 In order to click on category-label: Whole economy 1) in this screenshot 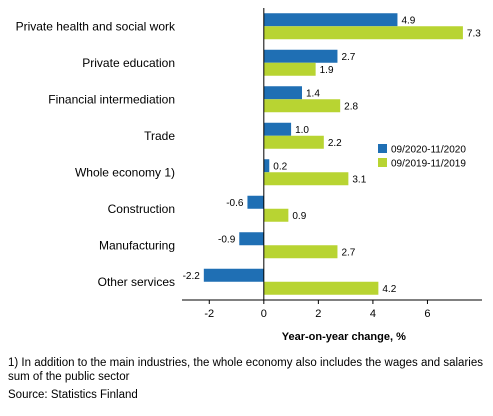, I will do `click(125, 172)`.